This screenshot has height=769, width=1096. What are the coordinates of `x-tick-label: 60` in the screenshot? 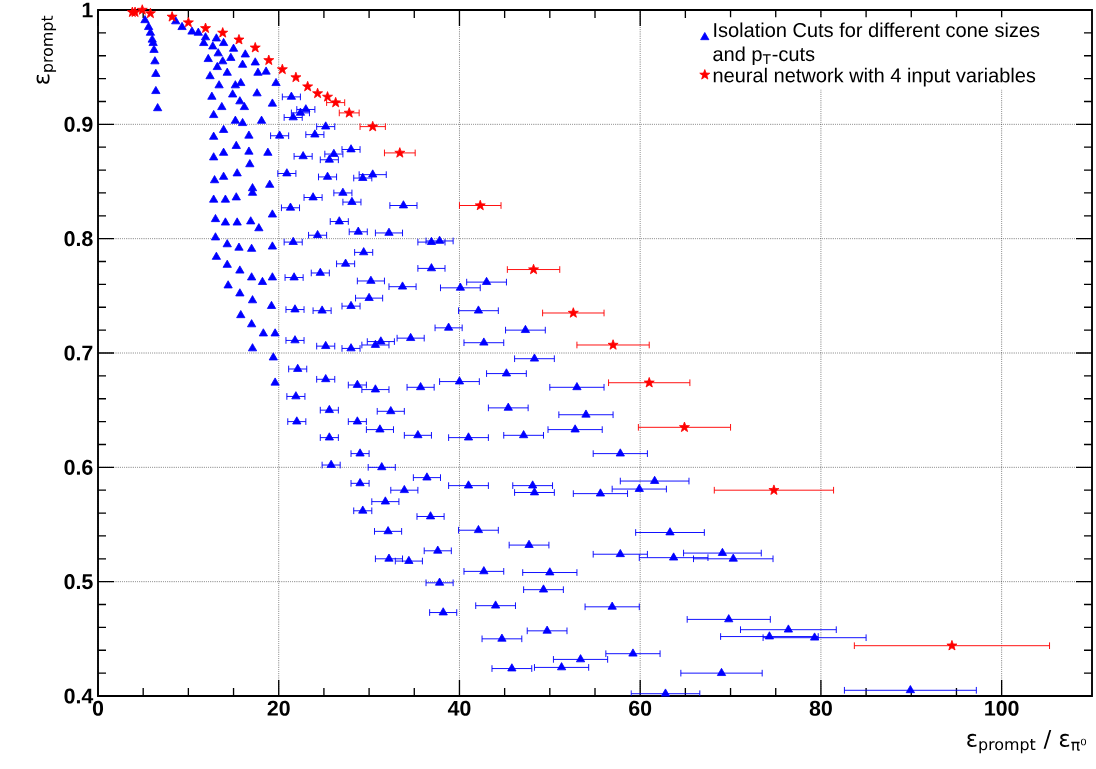 It's located at (640, 708).